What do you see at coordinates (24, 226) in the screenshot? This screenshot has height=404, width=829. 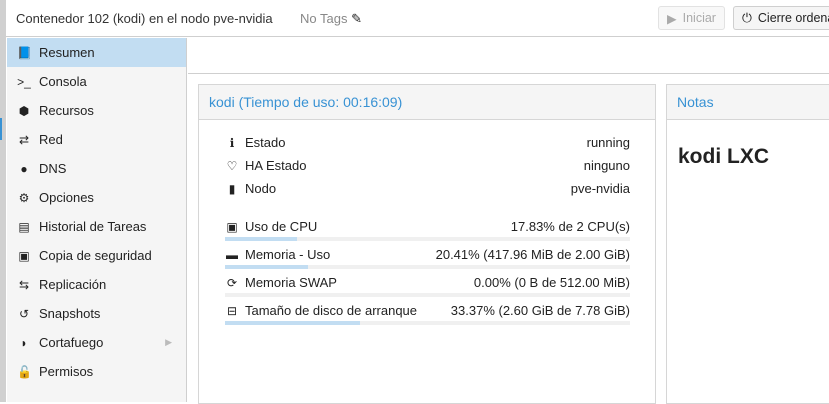 I see `list-icon: ▤` at bounding box center [24, 226].